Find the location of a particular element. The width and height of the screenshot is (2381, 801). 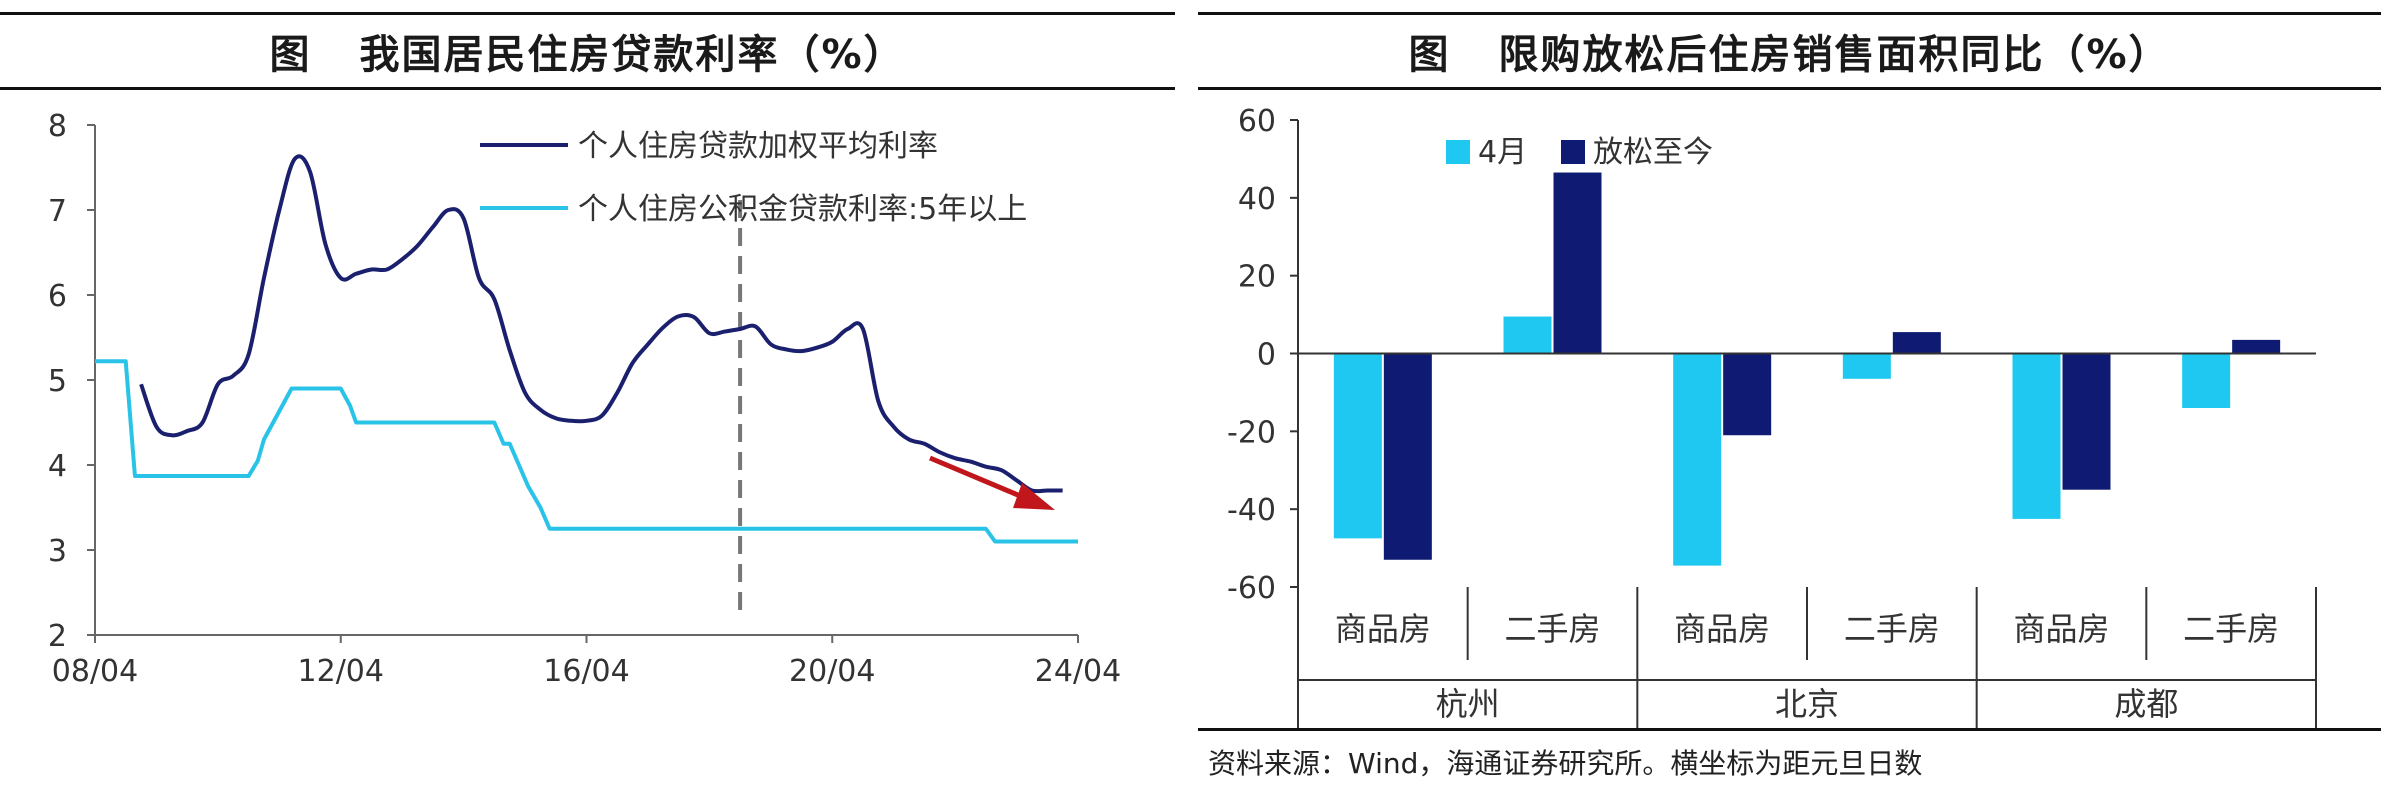

group-label: 杭州 is located at coordinates (1468, 704).